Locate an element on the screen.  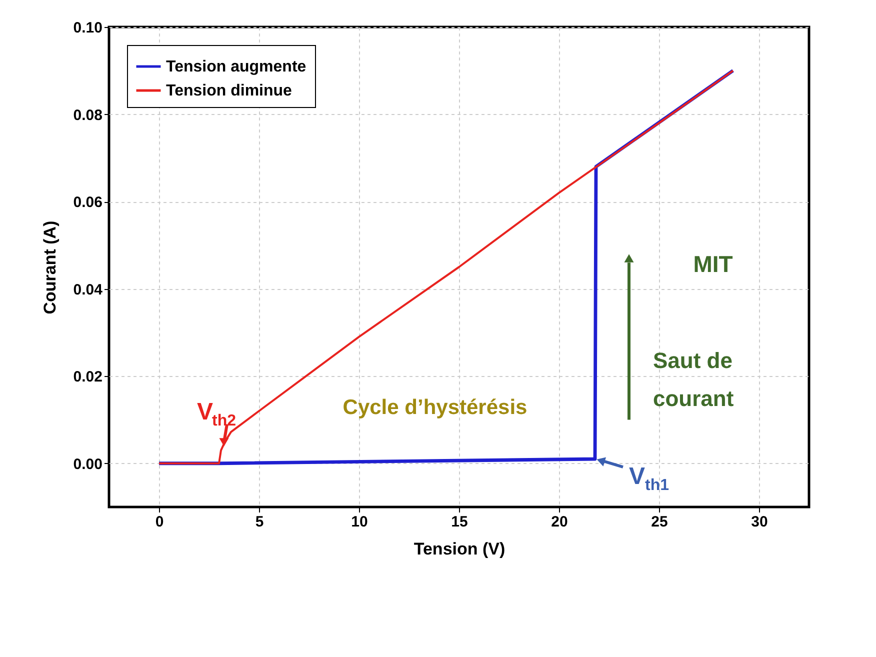
annotation: Cycle d’hystérésis is located at coordinates (435, 407).